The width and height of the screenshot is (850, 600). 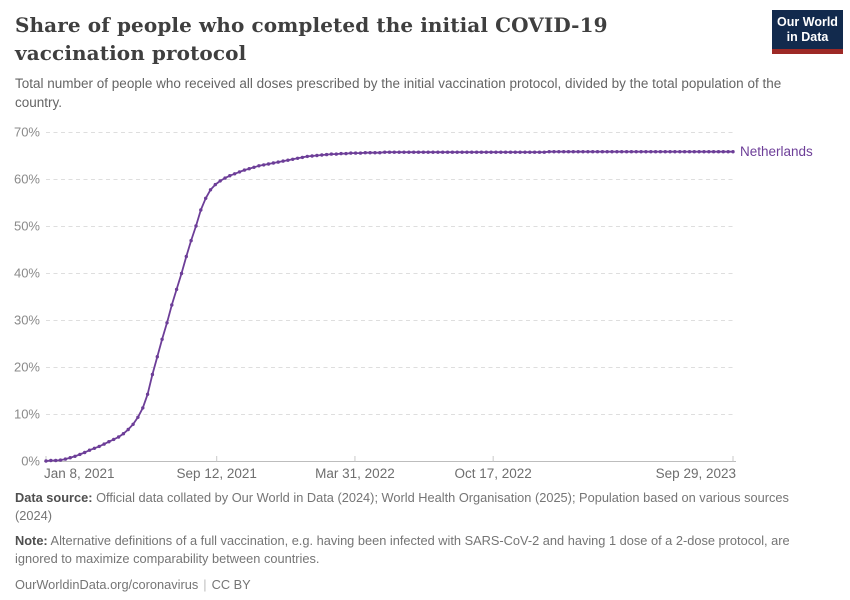 I want to click on netherlands-series-label: Netherlands, so click(x=776, y=151).